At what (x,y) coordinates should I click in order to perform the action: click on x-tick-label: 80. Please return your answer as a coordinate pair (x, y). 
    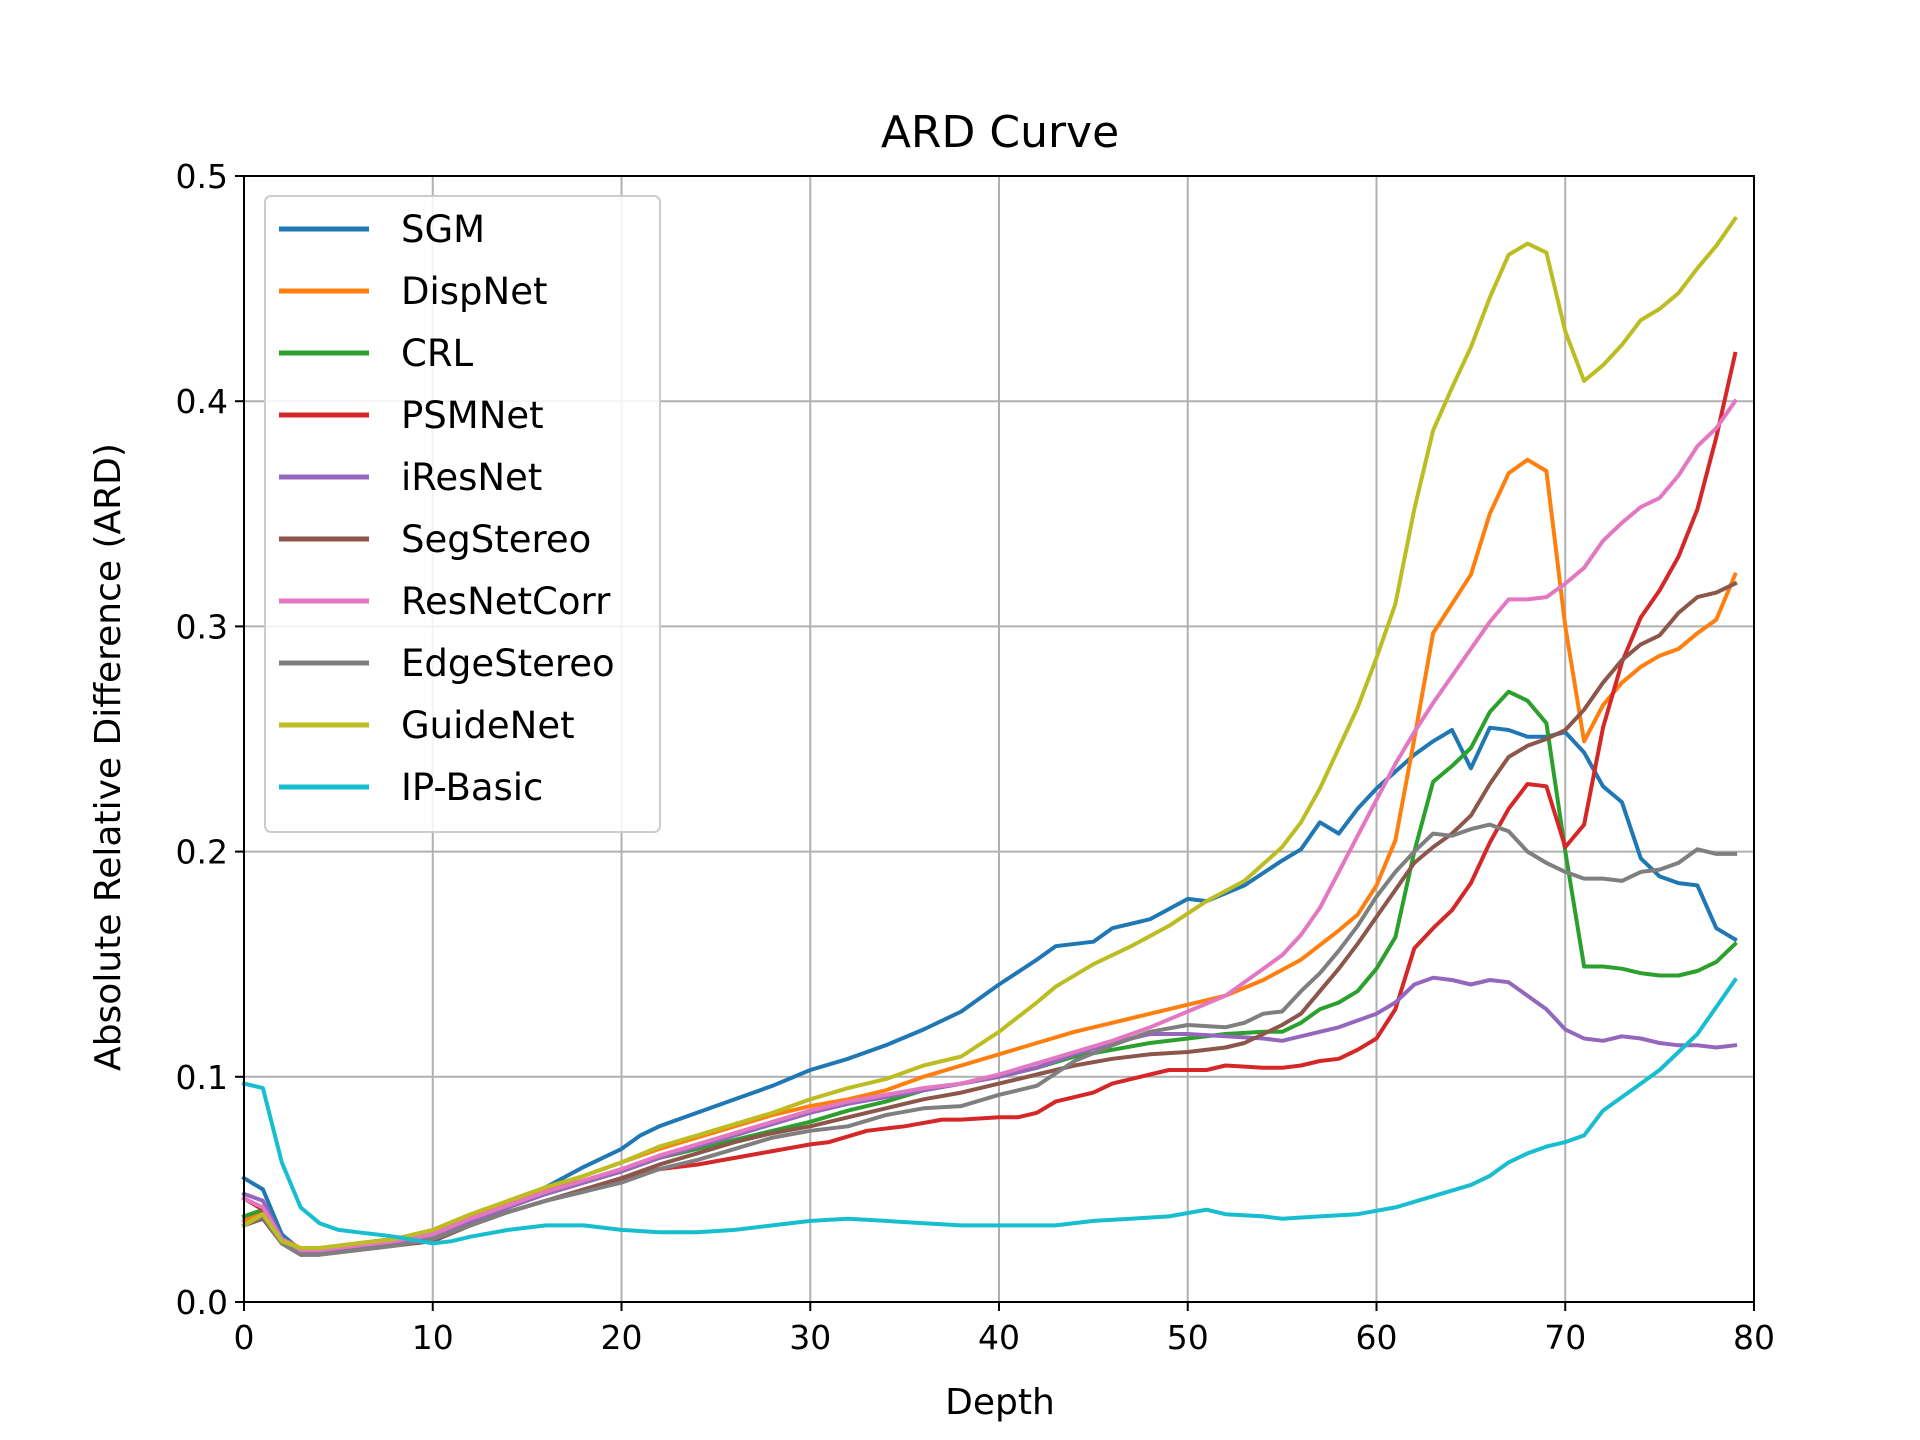
    Looking at the image, I should click on (1754, 1337).